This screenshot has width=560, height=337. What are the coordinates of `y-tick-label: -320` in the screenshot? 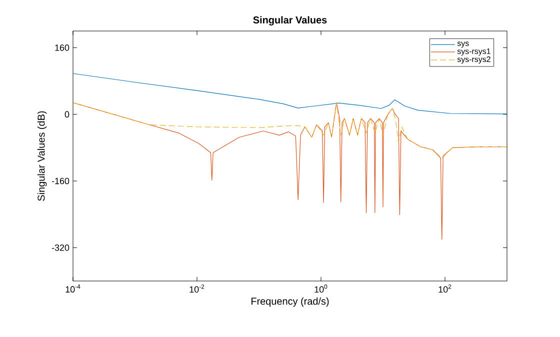 It's located at (61, 247).